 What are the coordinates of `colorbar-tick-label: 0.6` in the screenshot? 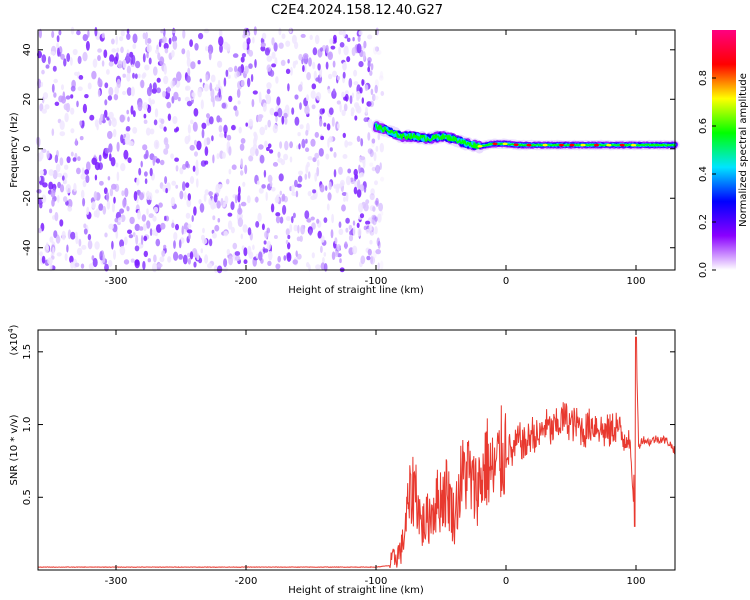 It's located at (703, 126).